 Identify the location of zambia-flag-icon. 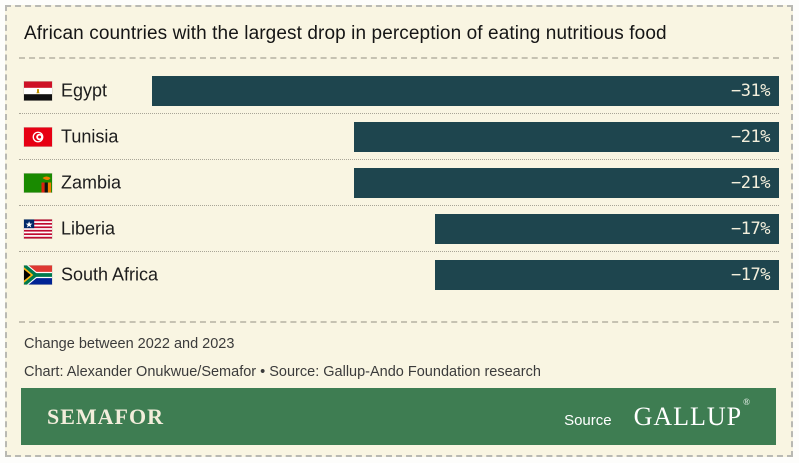
(38, 182).